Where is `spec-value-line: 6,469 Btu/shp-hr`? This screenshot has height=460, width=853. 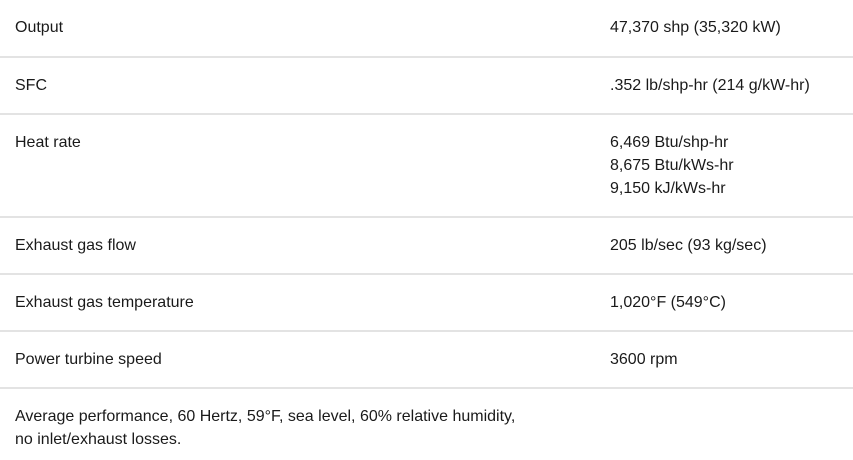
spec-value-line: 6,469 Btu/shp-hr is located at coordinates (669, 142).